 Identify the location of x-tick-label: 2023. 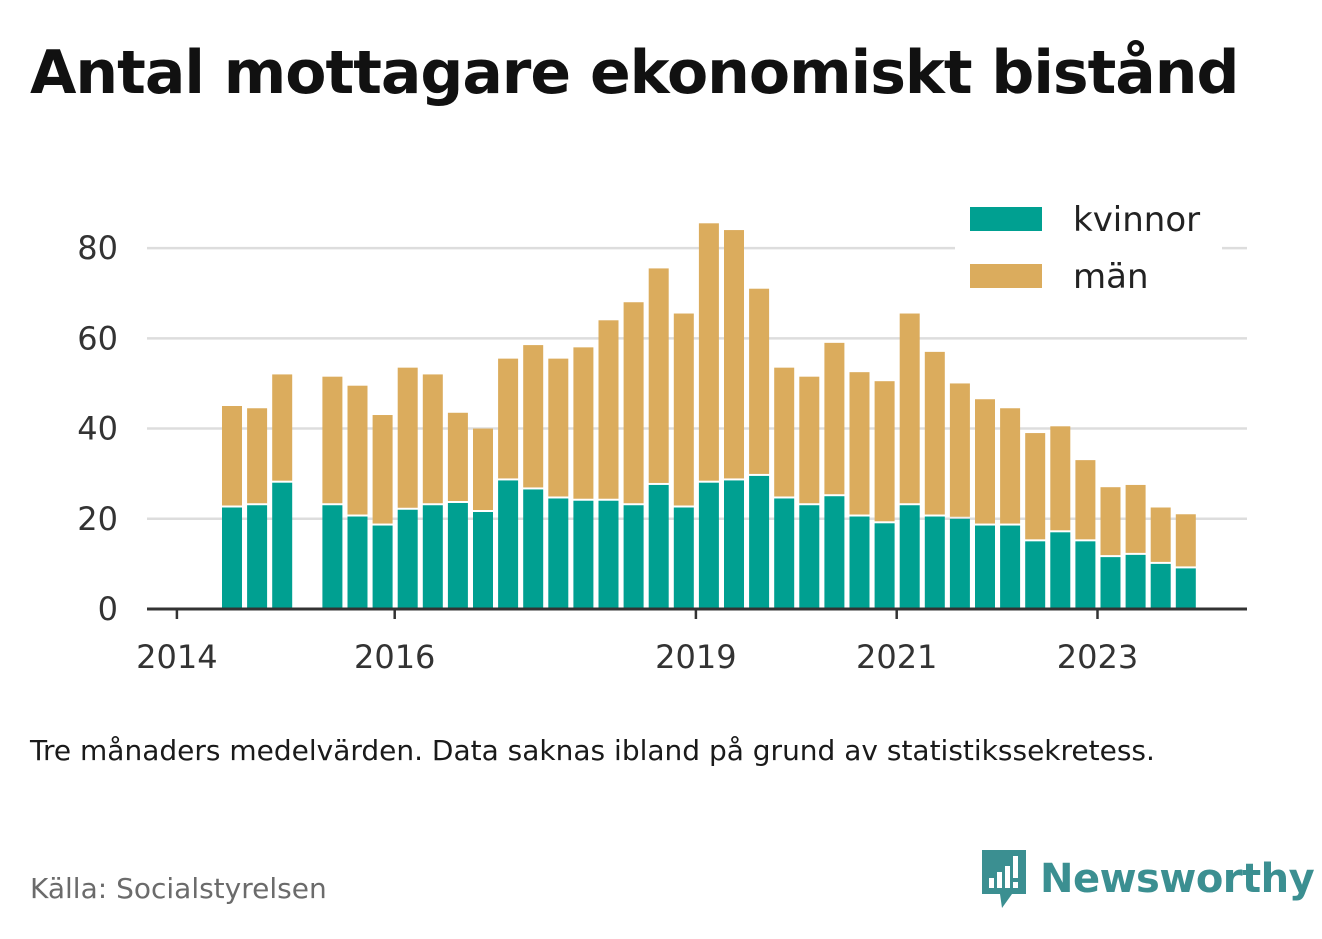
(1097, 657).